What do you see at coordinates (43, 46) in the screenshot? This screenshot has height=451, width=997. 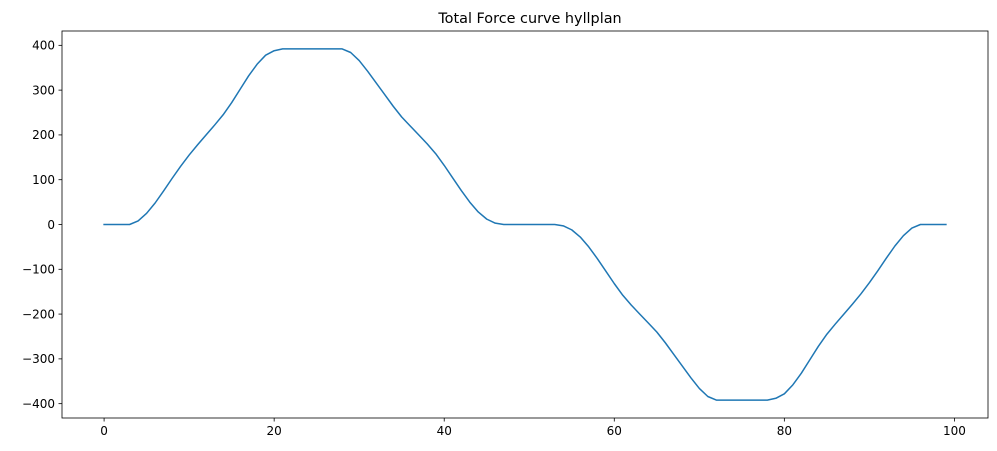 I see `y-tick-label: 400` at bounding box center [43, 46].